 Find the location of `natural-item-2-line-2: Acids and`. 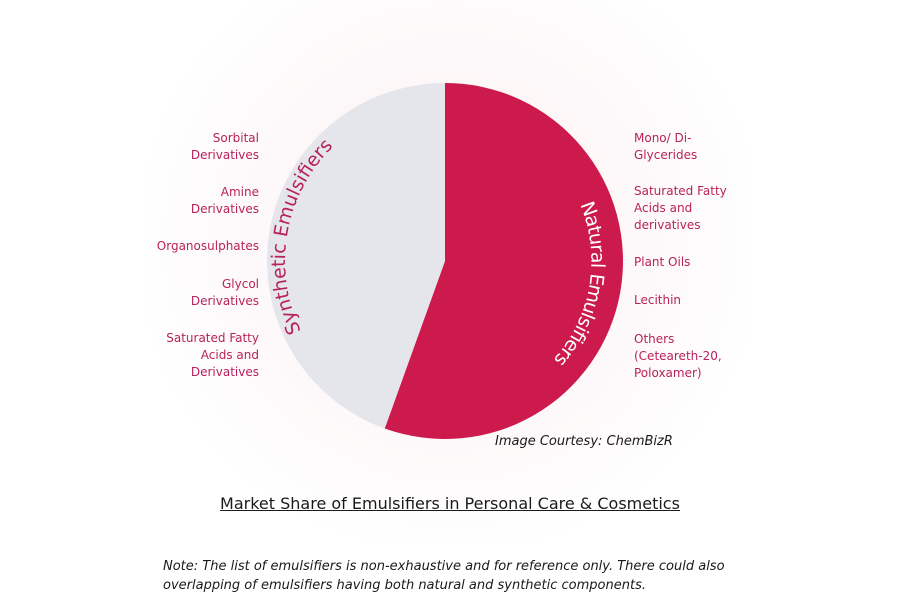

natural-item-2-line-2: Acids and is located at coordinates (663, 208).